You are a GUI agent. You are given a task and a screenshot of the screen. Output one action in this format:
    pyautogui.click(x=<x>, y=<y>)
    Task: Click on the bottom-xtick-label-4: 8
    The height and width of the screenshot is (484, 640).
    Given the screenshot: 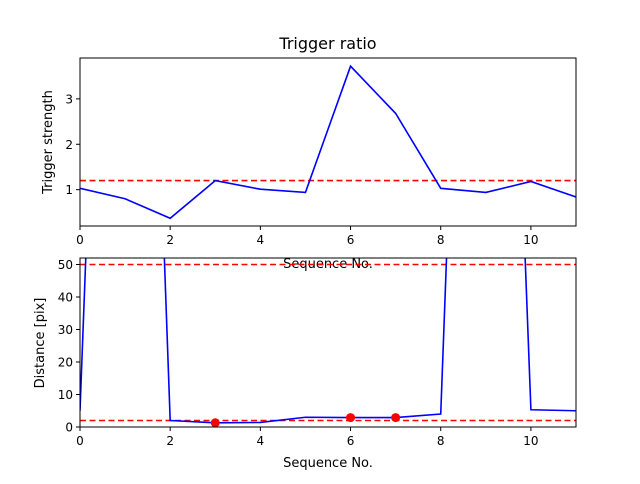 What is the action you would take?
    pyautogui.click(x=441, y=441)
    